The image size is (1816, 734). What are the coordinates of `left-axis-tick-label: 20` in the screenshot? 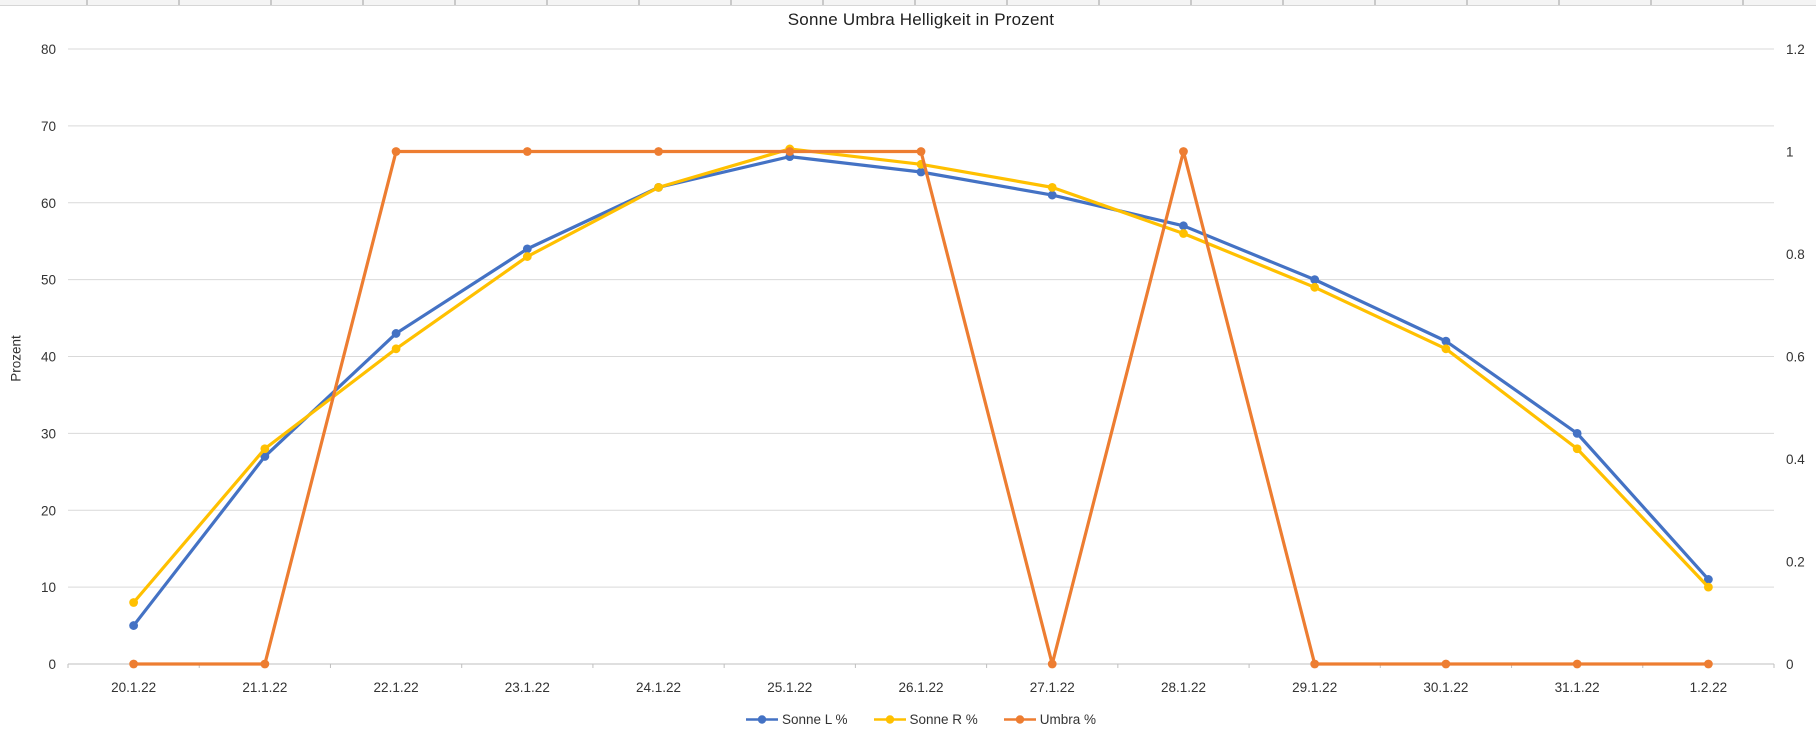 It's located at (48, 510).